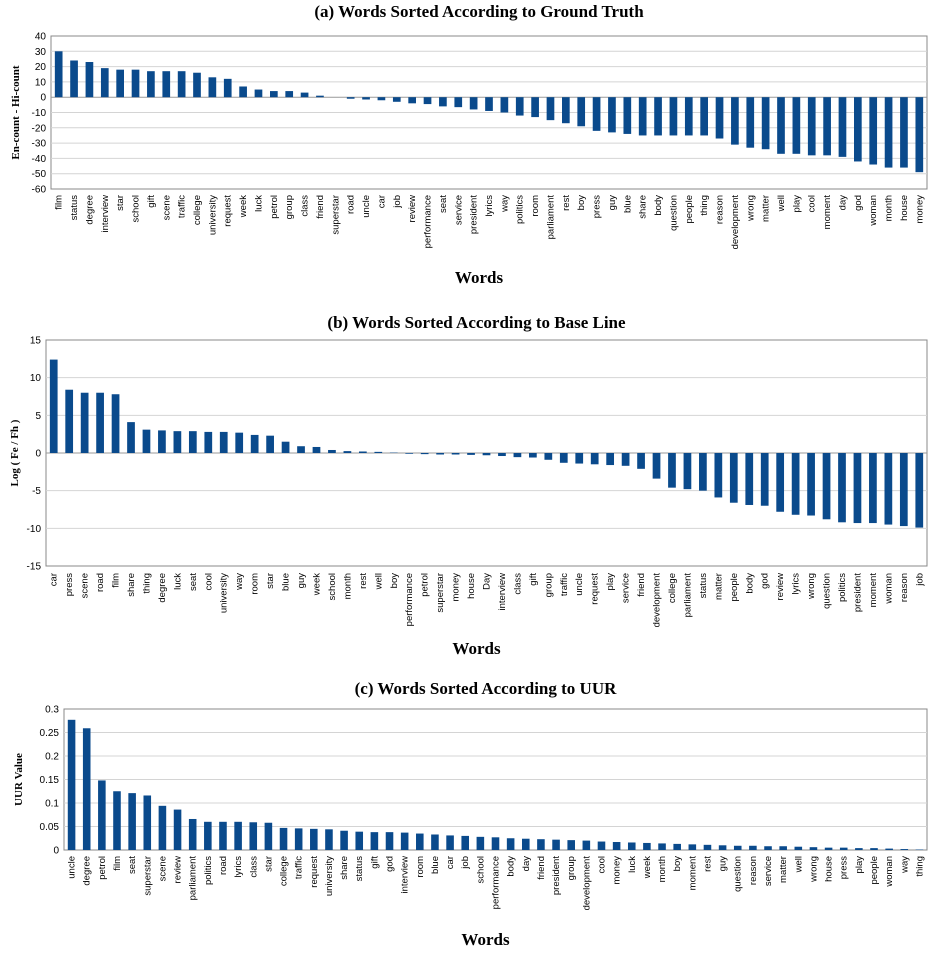 The image size is (938, 953). What do you see at coordinates (420, 867) in the screenshot?
I see `x-tick-label: room` at bounding box center [420, 867].